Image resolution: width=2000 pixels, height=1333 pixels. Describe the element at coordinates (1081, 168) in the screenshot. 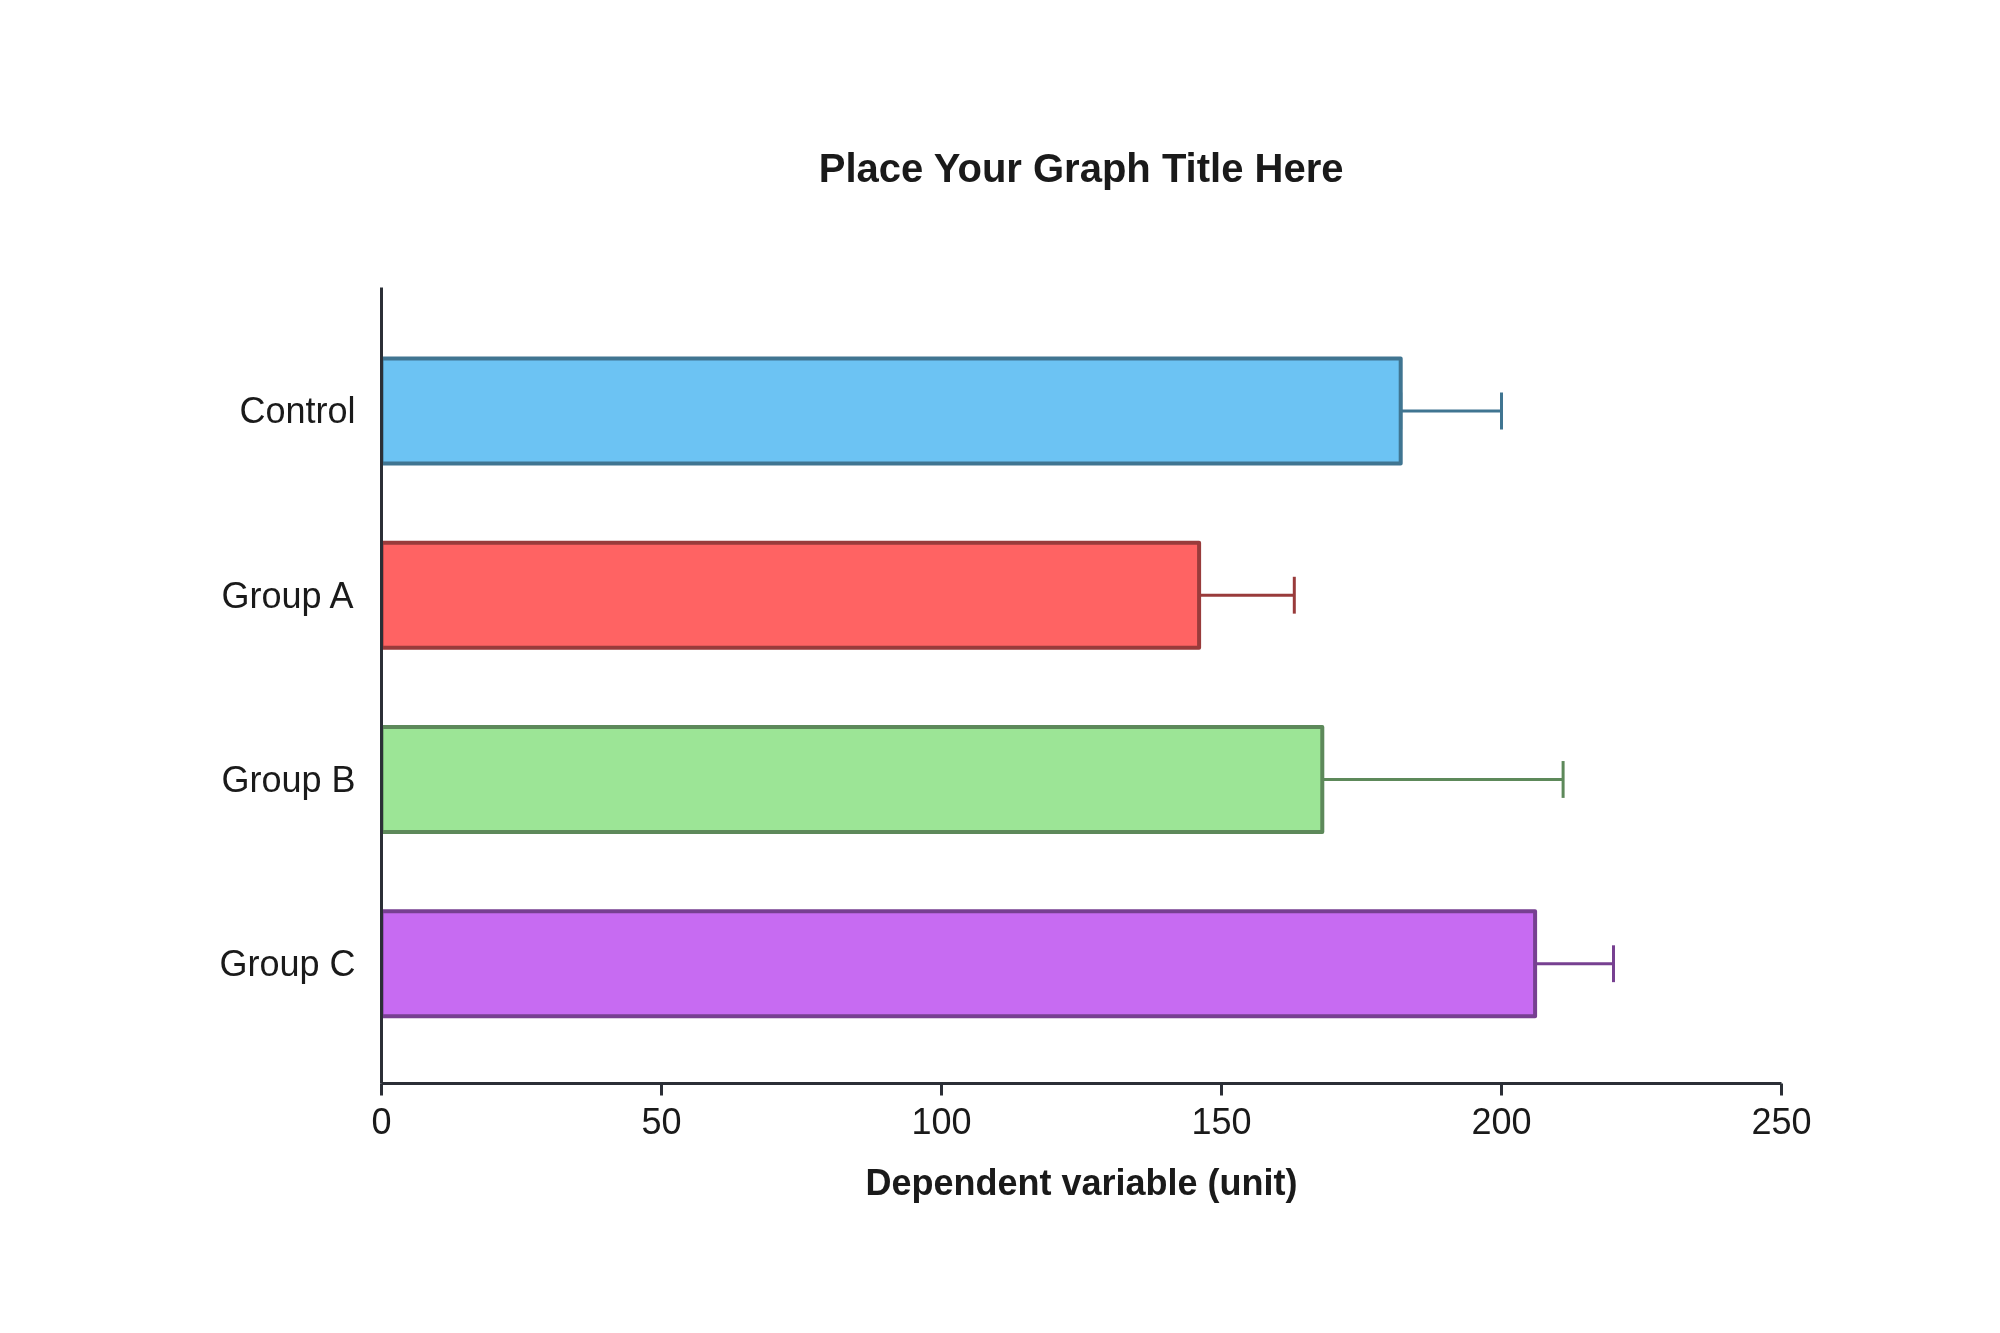

I see `chart-title: Place Your Graph Title Here` at that location.